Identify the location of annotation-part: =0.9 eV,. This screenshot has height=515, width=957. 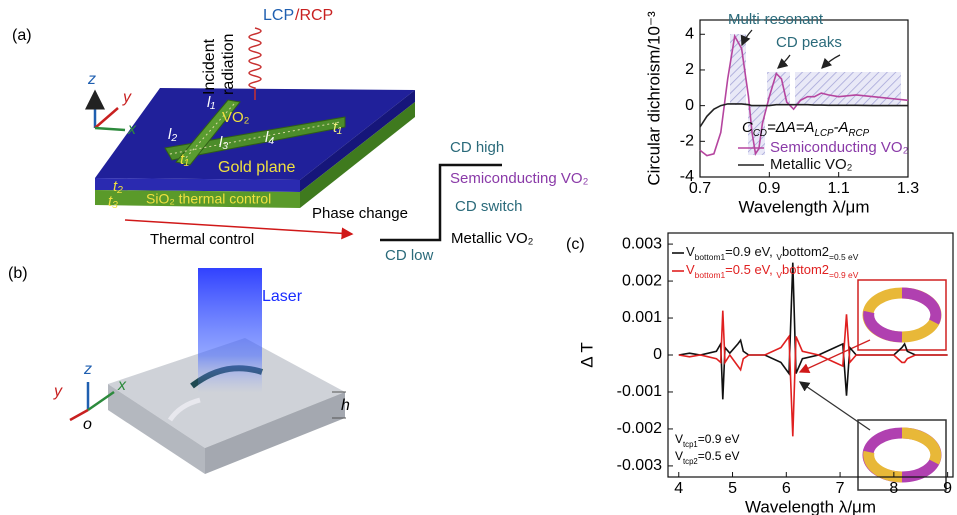
(750, 251).